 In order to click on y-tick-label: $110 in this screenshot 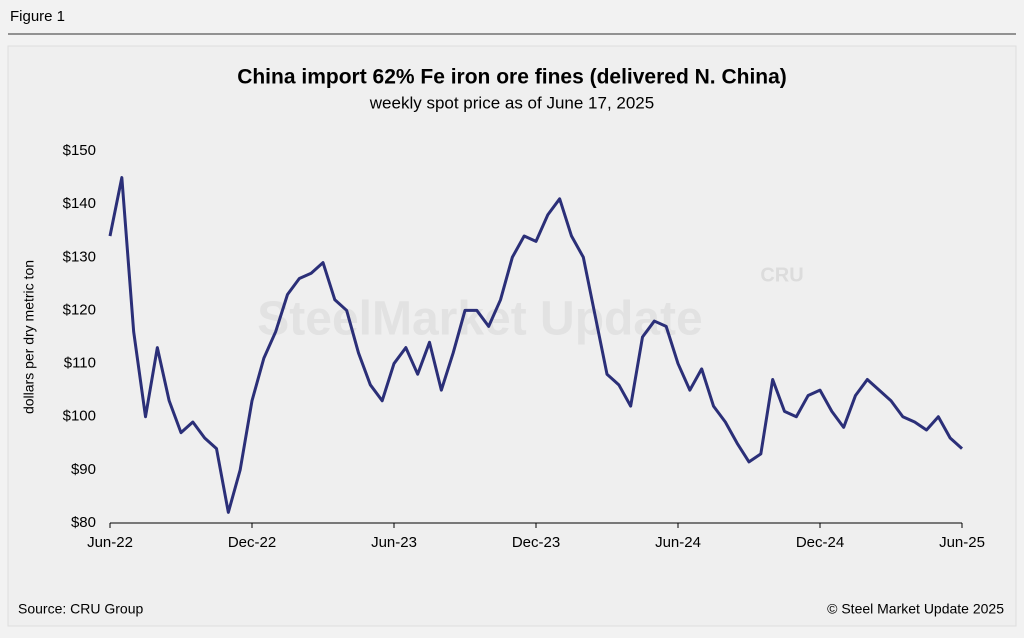, I will do `click(80, 363)`.